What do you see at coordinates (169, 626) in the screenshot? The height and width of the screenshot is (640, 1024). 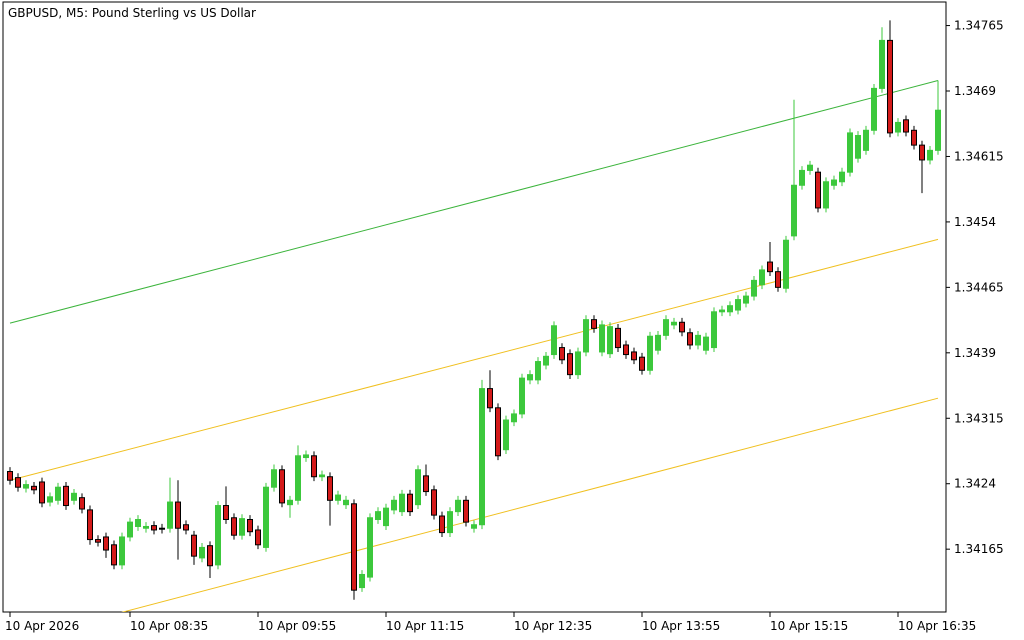 I see `x-tick-label: 10 Apr 08:35` at bounding box center [169, 626].